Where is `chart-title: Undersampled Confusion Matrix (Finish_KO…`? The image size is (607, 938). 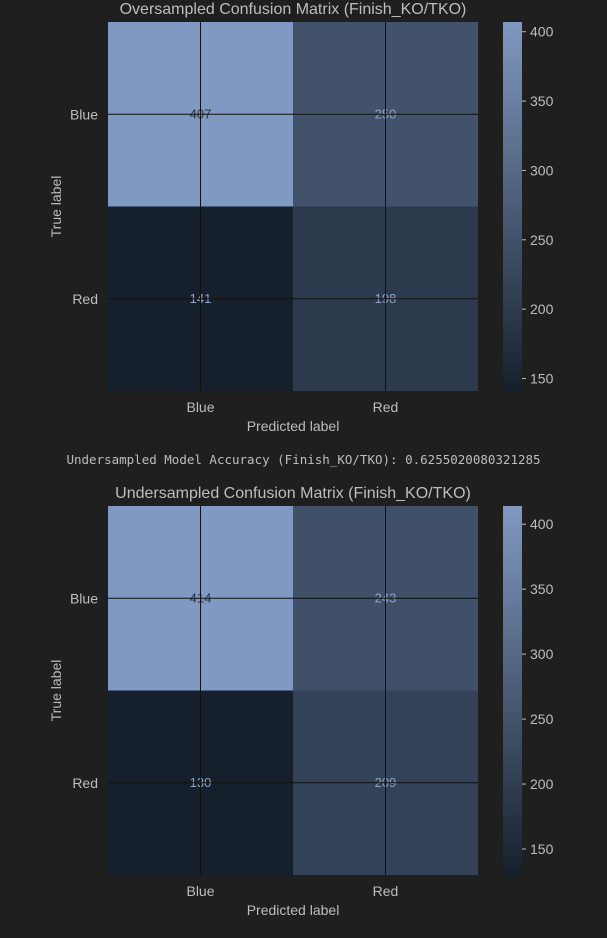
chart-title: Undersampled Confusion Matrix (Finish_KO… is located at coordinates (293, 493).